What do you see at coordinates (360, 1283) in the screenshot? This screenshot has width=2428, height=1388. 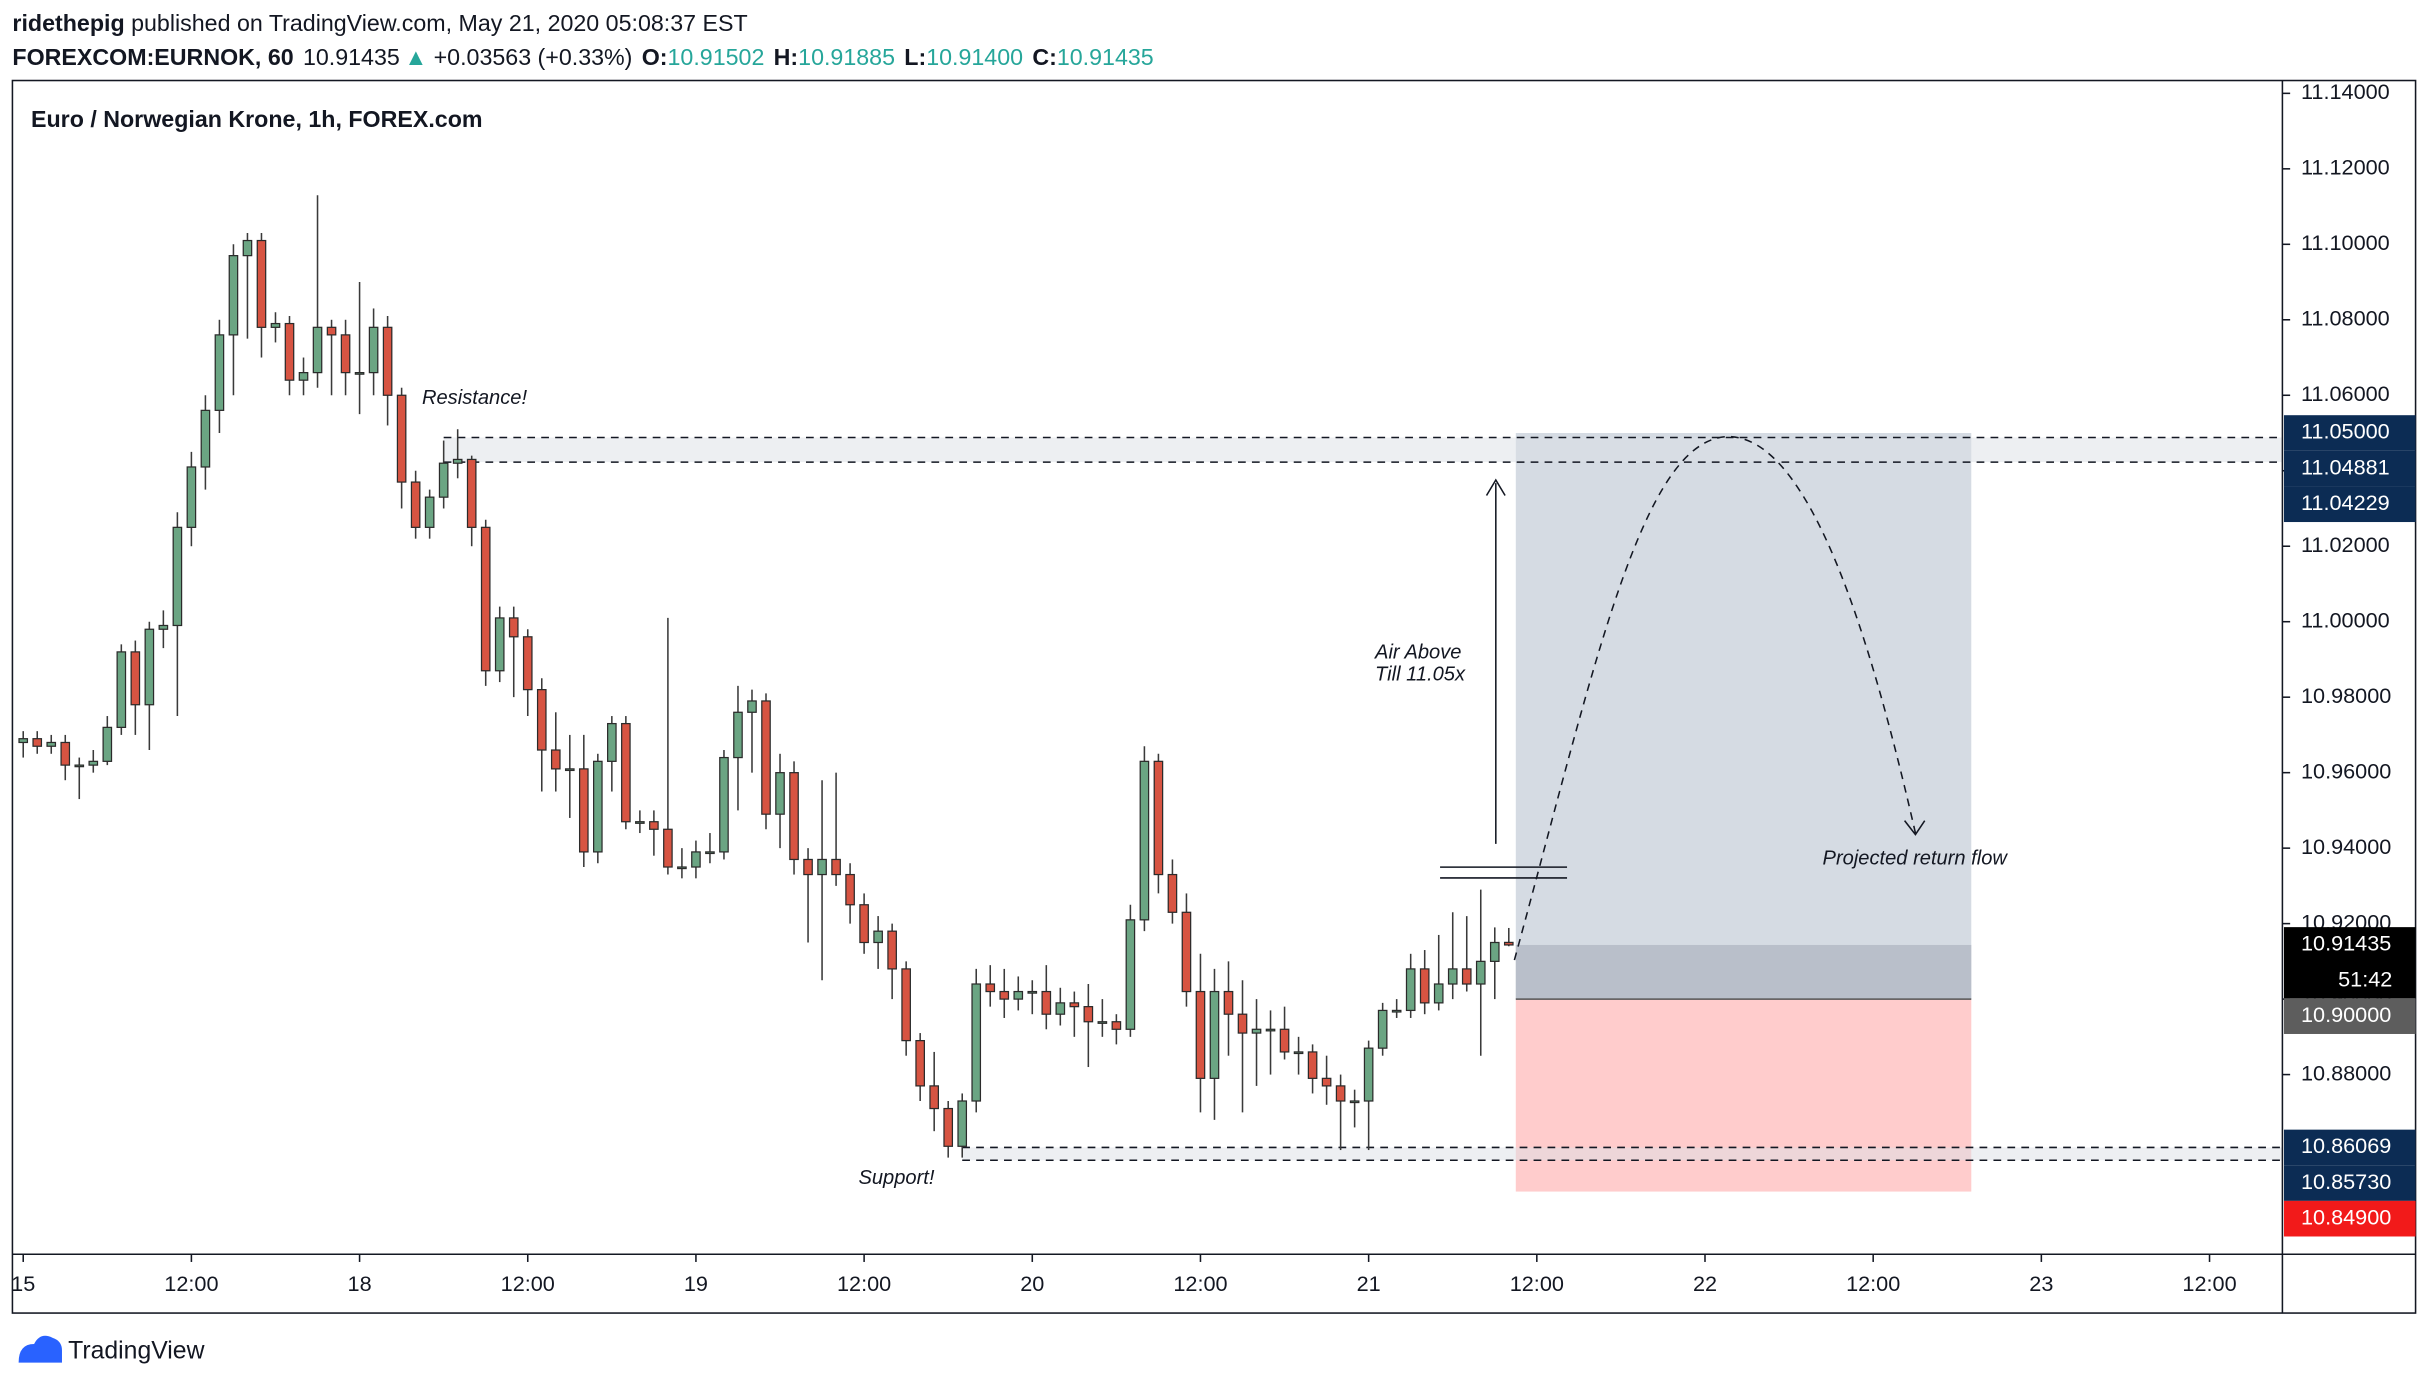 I see `x-tick-label: 18` at bounding box center [360, 1283].